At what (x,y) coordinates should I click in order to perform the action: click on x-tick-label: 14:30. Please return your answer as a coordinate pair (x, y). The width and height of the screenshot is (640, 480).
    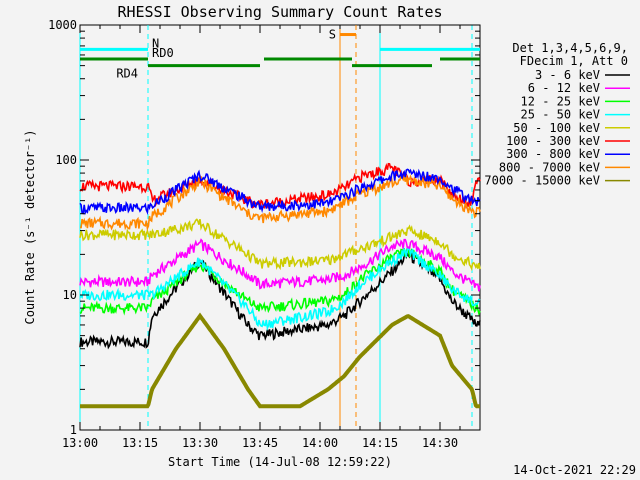
    Looking at the image, I should click on (440, 443).